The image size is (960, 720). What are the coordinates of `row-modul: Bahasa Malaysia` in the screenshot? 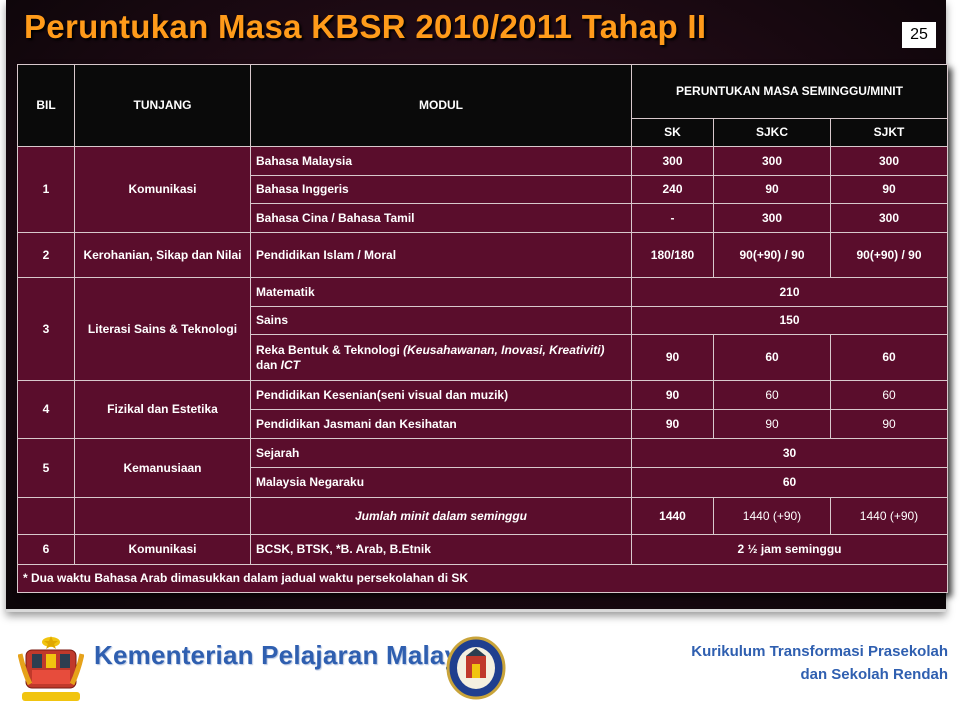 It's located at (441, 161).